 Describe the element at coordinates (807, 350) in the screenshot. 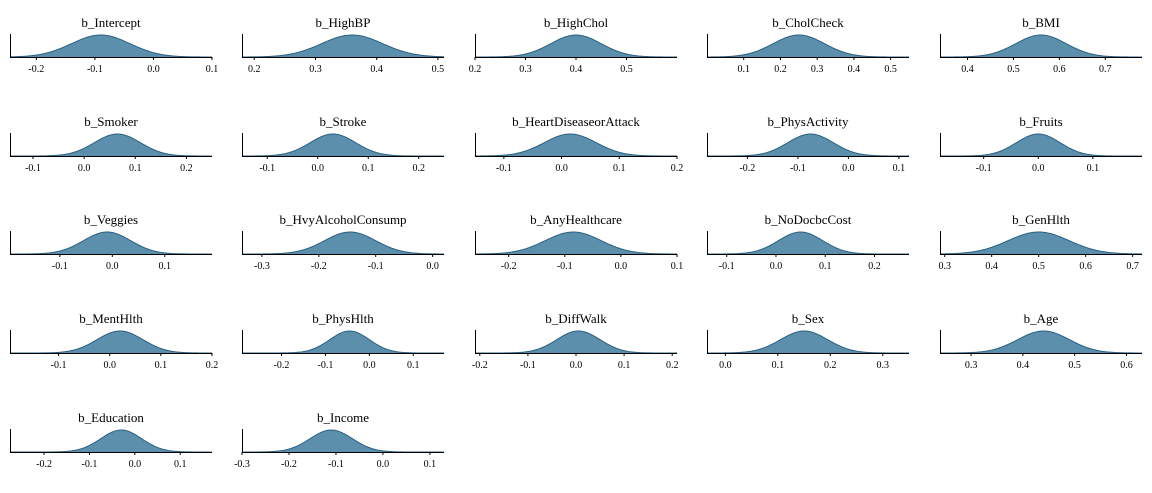

I see `density-plot: 0.0 0.1 0.2 0.3` at that location.